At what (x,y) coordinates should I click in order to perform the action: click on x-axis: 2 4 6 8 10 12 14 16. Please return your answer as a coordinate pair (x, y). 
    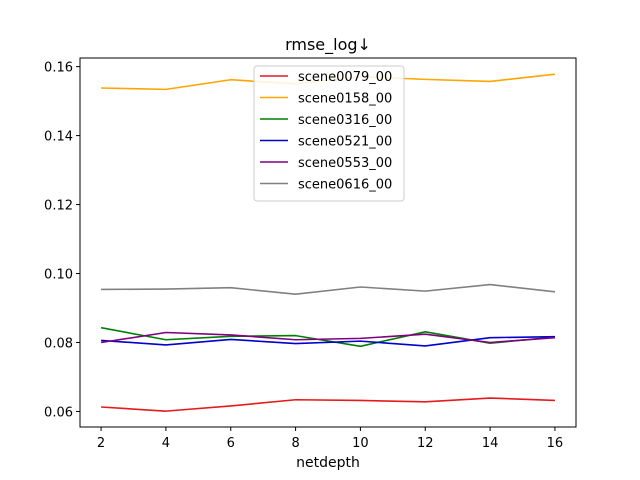
    Looking at the image, I should click on (330, 439).